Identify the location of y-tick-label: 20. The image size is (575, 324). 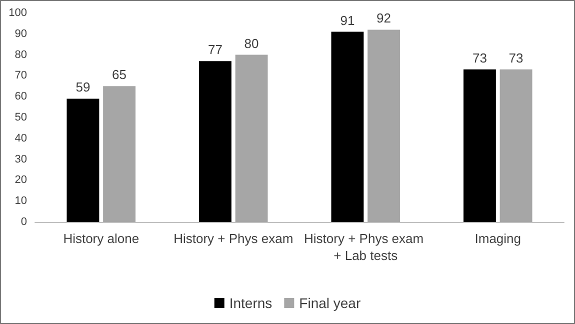
(20, 180).